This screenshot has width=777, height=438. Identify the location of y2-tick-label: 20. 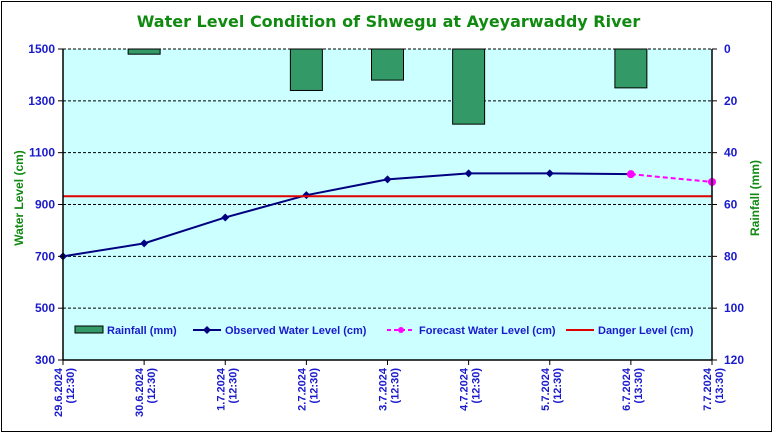
(731, 101).